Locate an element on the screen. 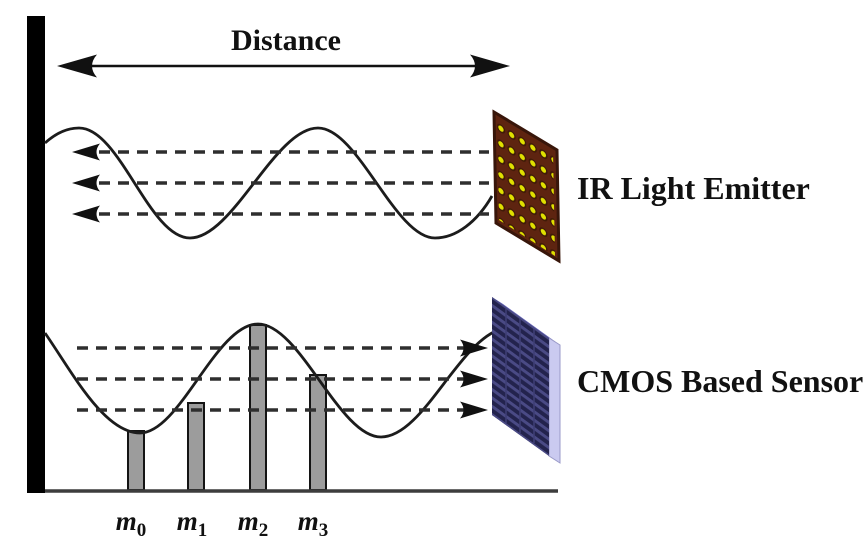 This screenshot has width=867, height=560. m1-sub: 1 is located at coordinates (203, 530).